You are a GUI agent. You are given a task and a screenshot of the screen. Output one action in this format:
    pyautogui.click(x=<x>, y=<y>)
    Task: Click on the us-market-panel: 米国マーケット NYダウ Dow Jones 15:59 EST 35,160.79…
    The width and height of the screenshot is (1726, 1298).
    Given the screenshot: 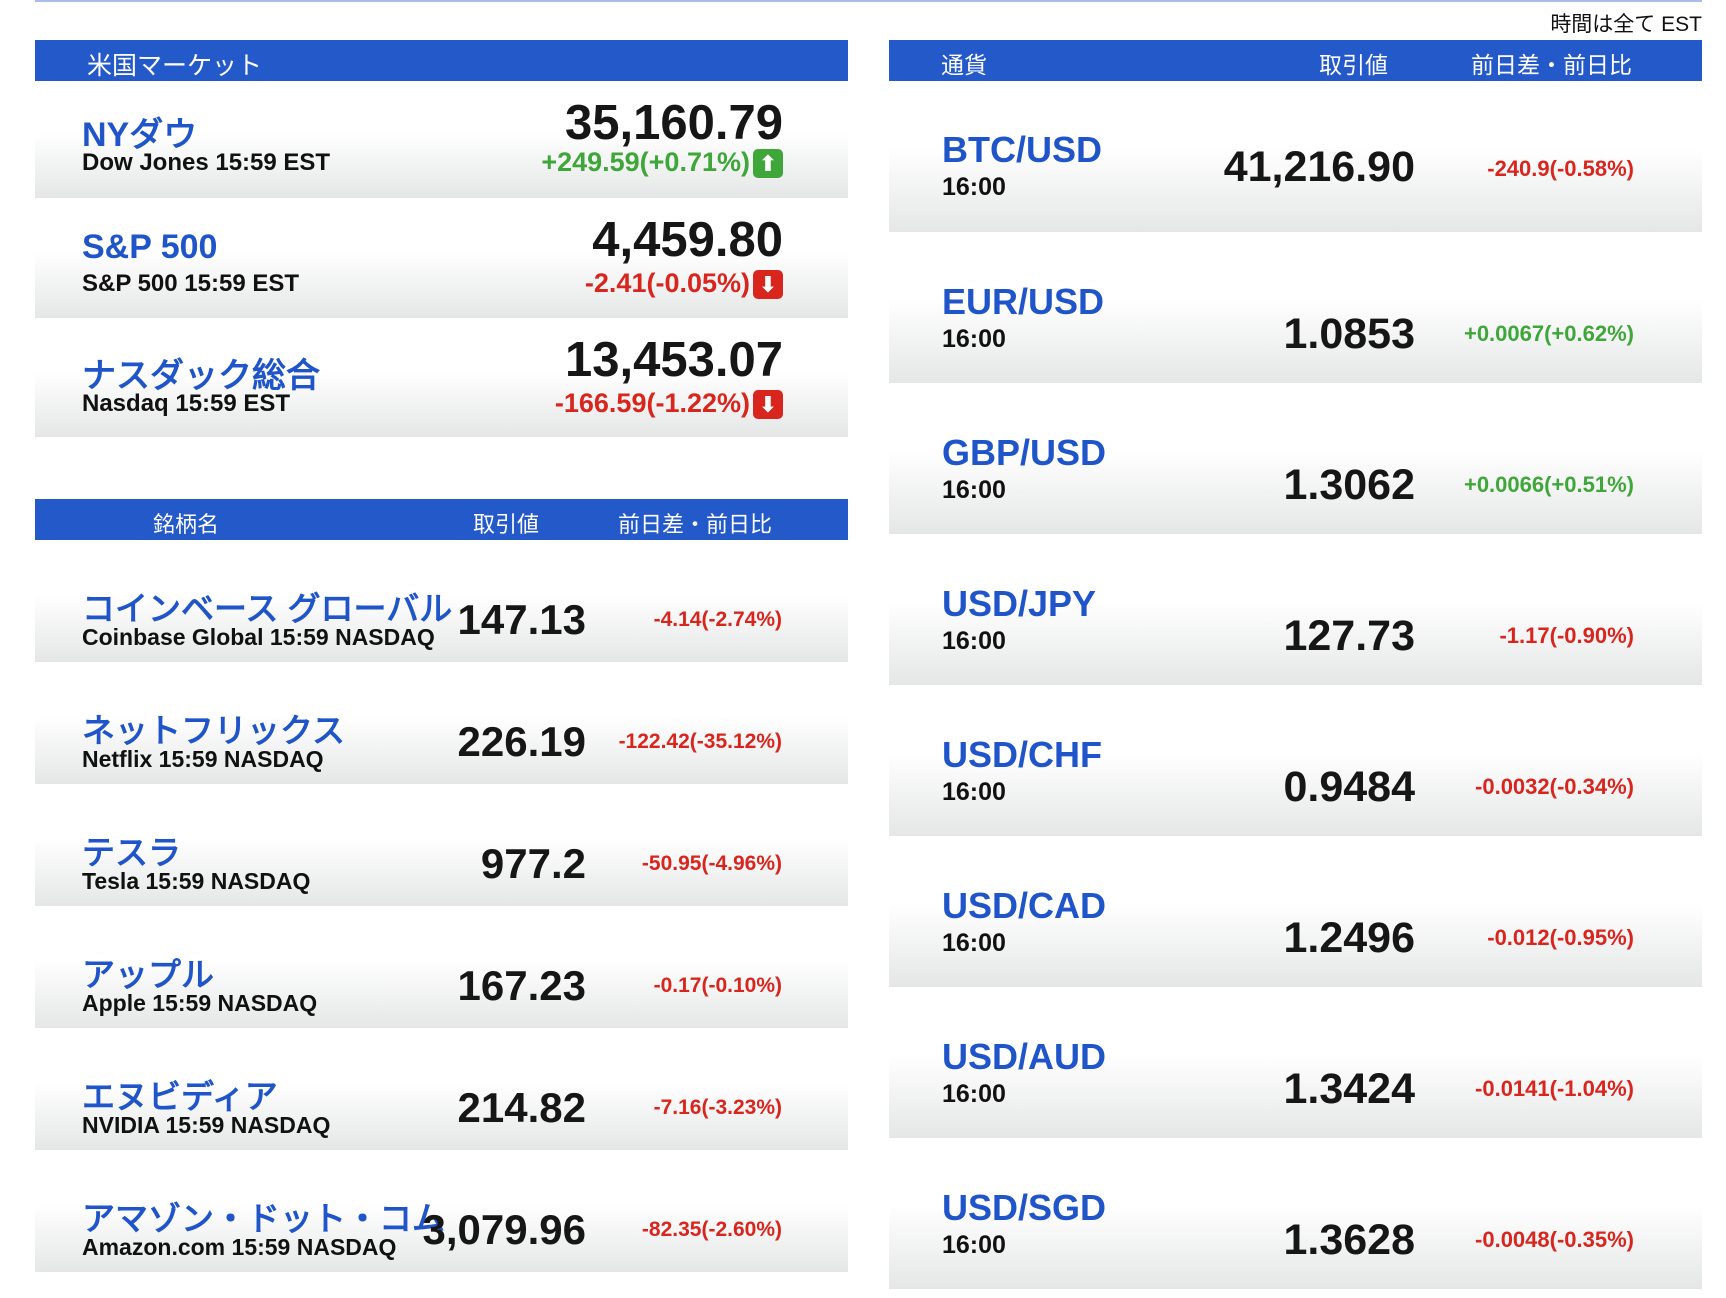 What is the action you would take?
    pyautogui.click(x=441, y=238)
    